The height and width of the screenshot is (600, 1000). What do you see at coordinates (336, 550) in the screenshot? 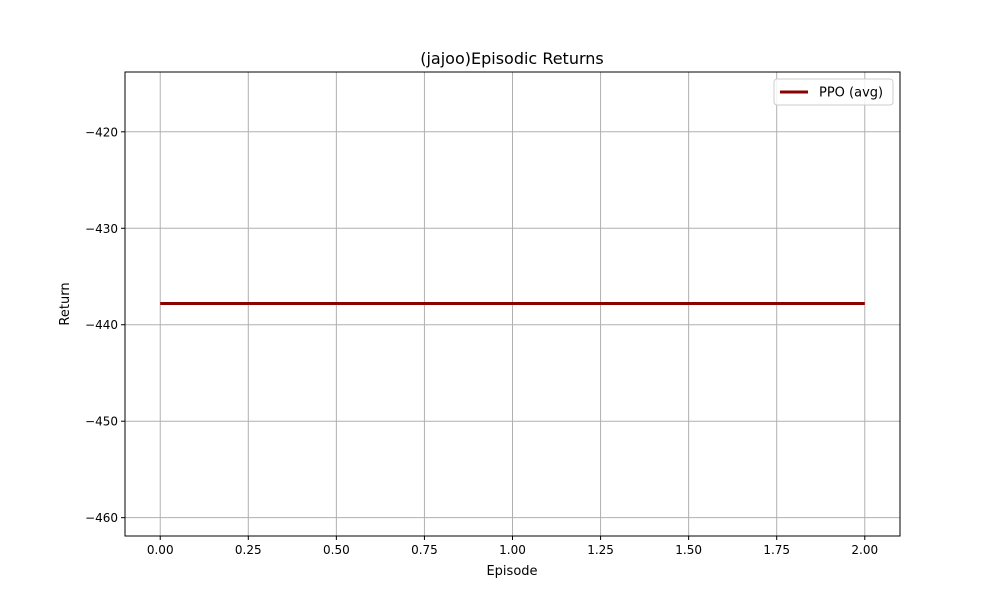
I see `x-tick-label: 0.50` at bounding box center [336, 550].